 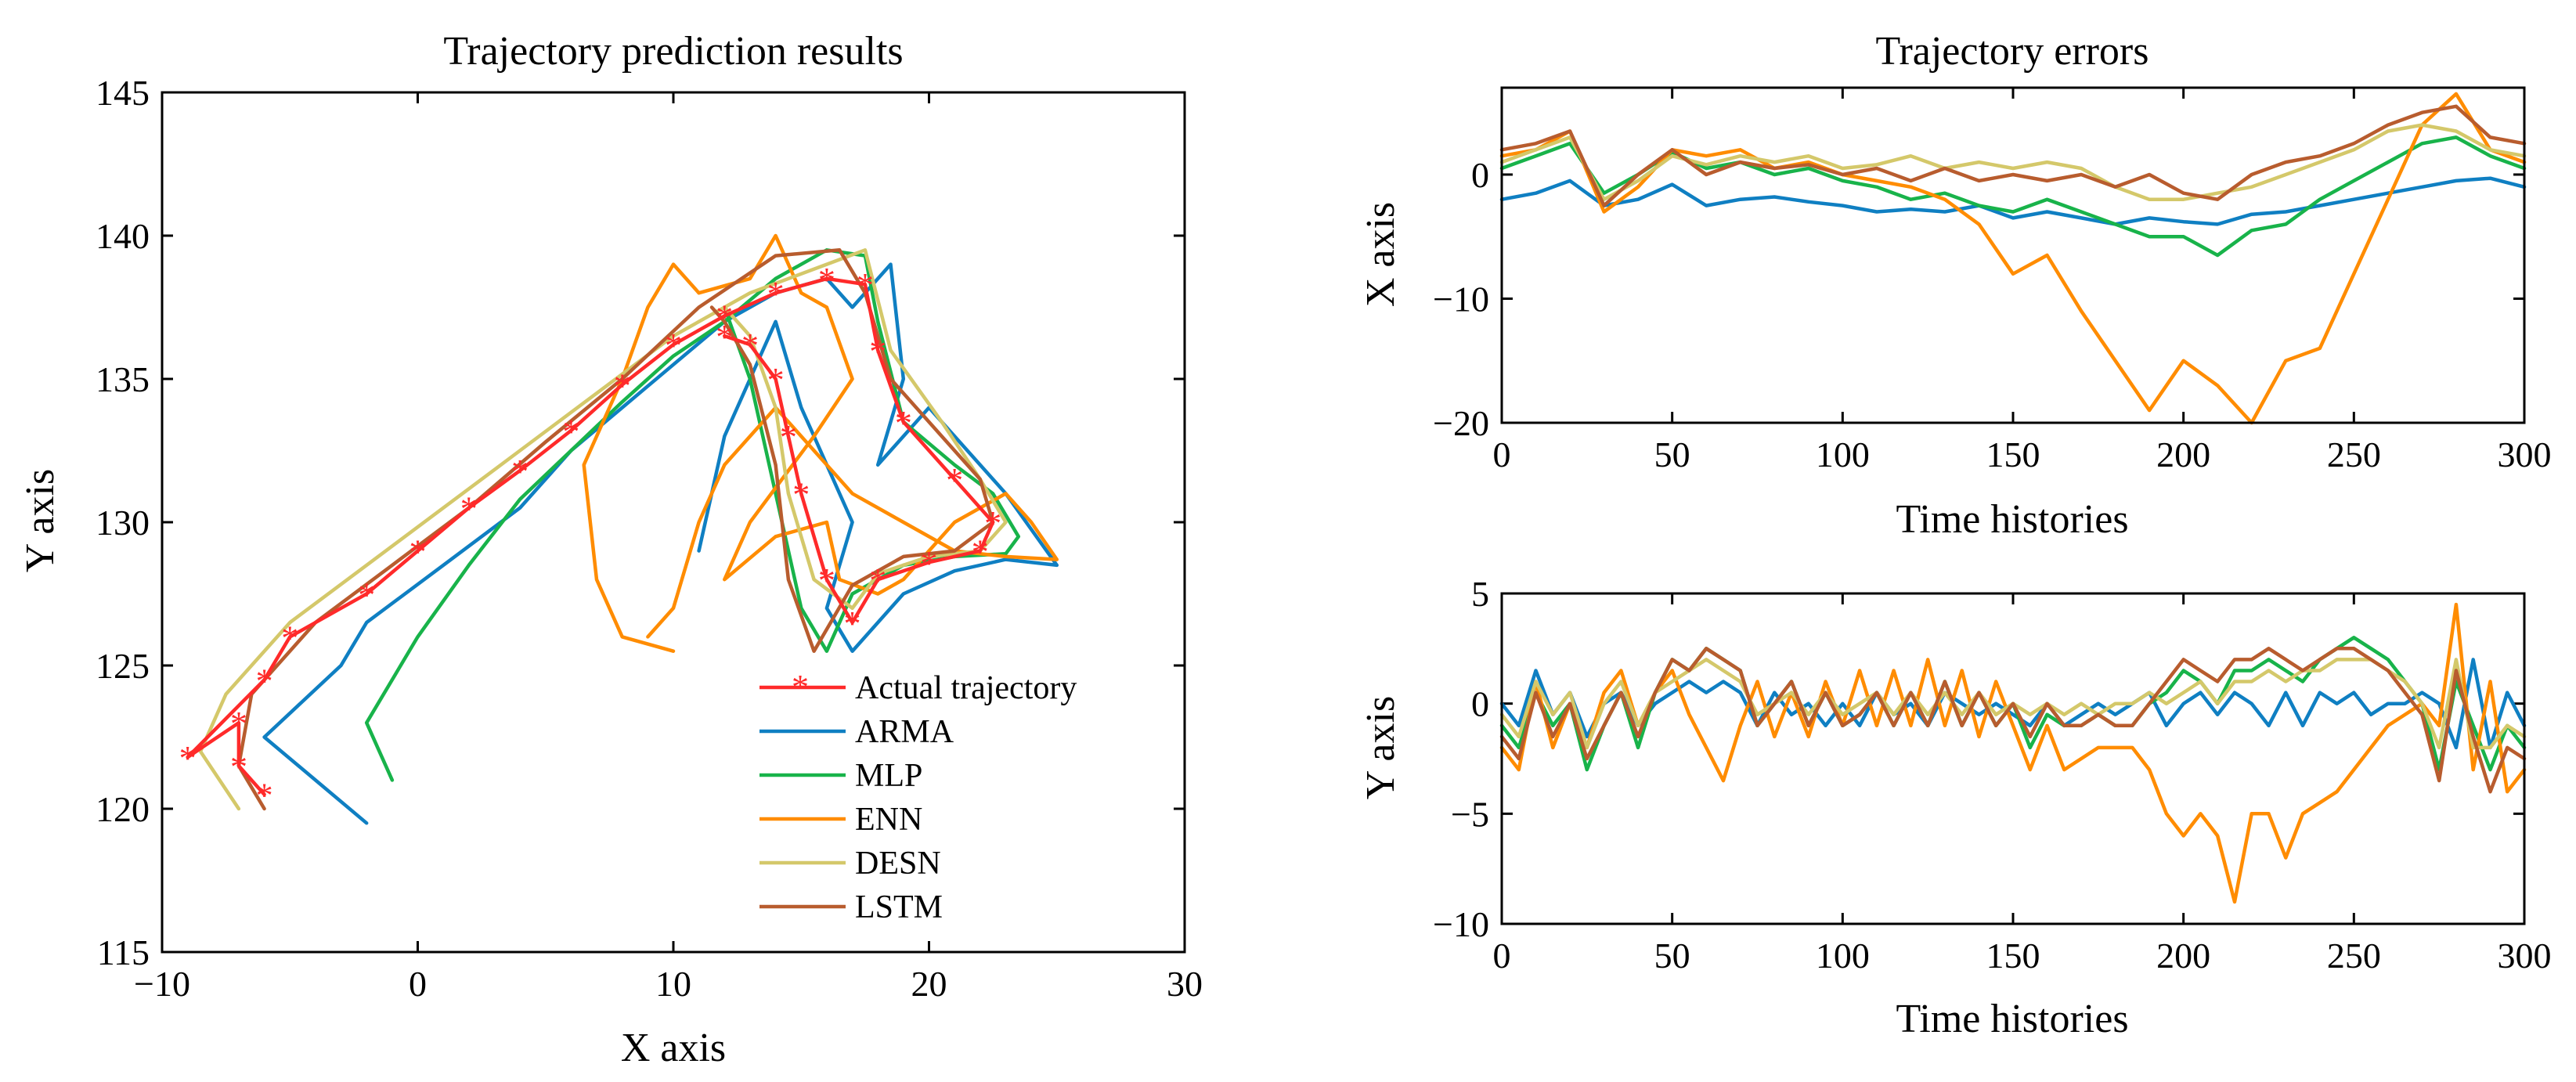 What do you see at coordinates (2012, 1019) in the screenshot?
I see `y-error-x-axis-label: Time histories` at bounding box center [2012, 1019].